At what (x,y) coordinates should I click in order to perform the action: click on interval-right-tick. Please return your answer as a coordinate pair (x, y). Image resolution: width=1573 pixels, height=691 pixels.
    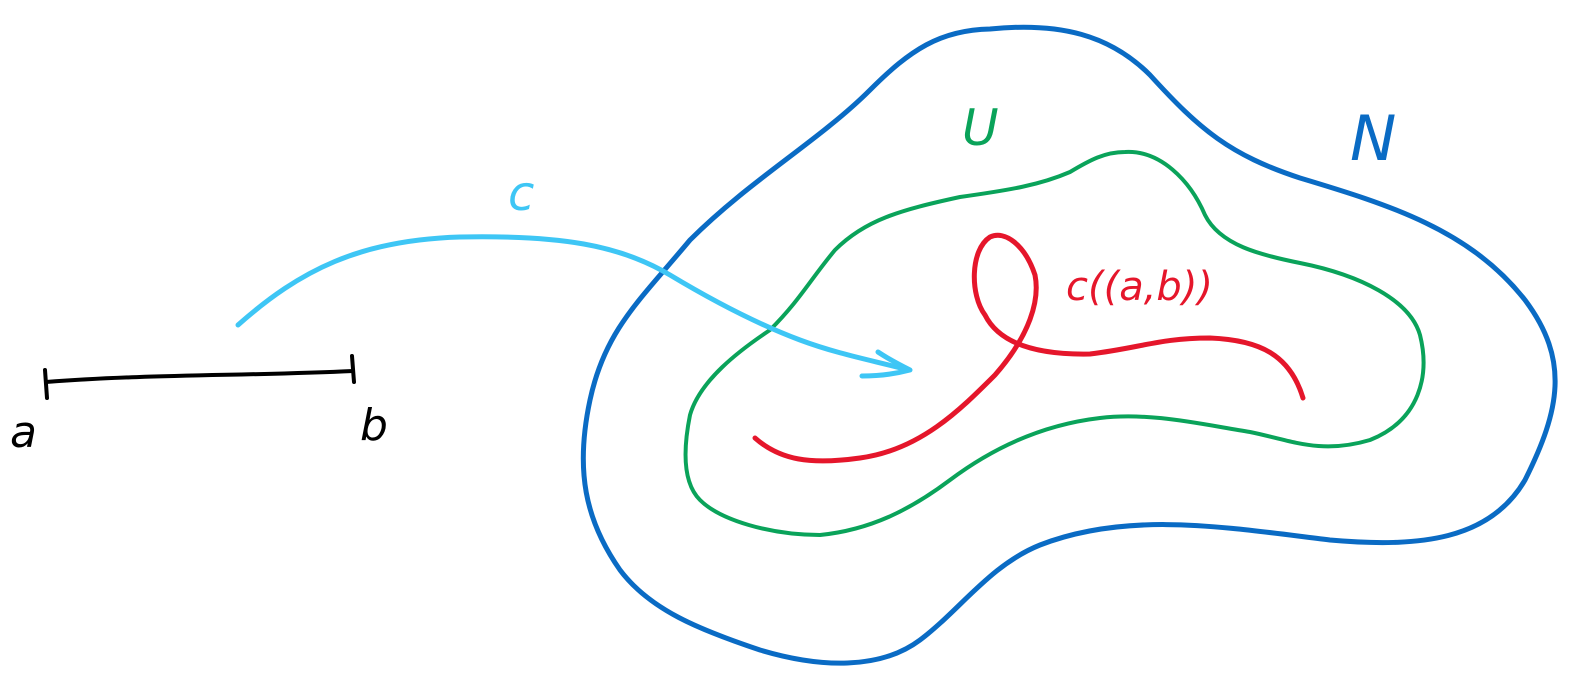
    Looking at the image, I should click on (353, 369).